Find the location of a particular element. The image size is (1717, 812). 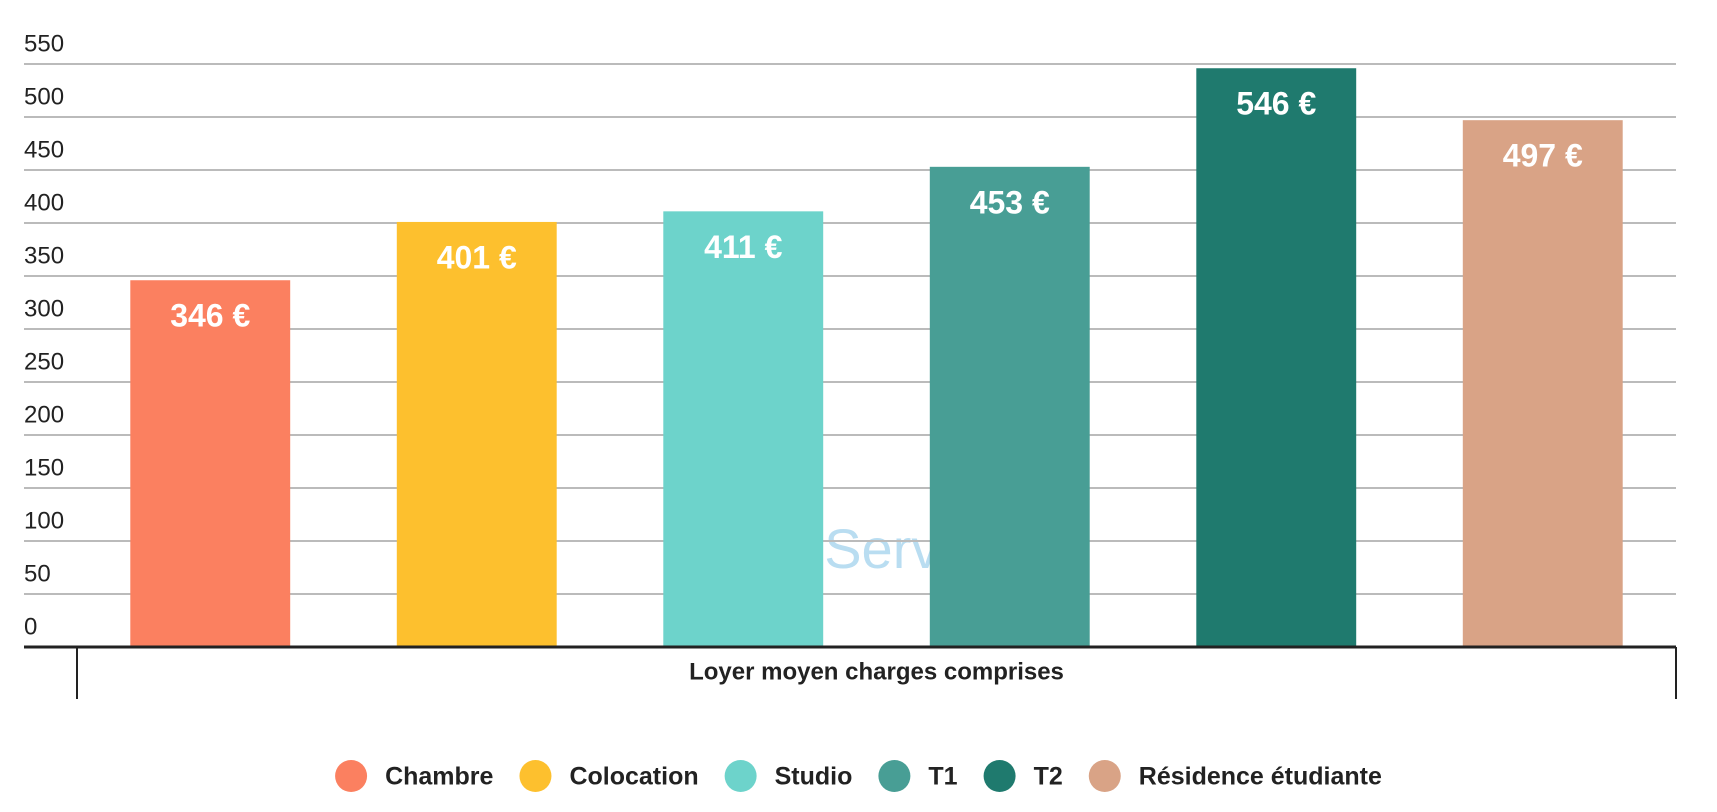

legend-label: Résidence étudiante is located at coordinates (1260, 777).